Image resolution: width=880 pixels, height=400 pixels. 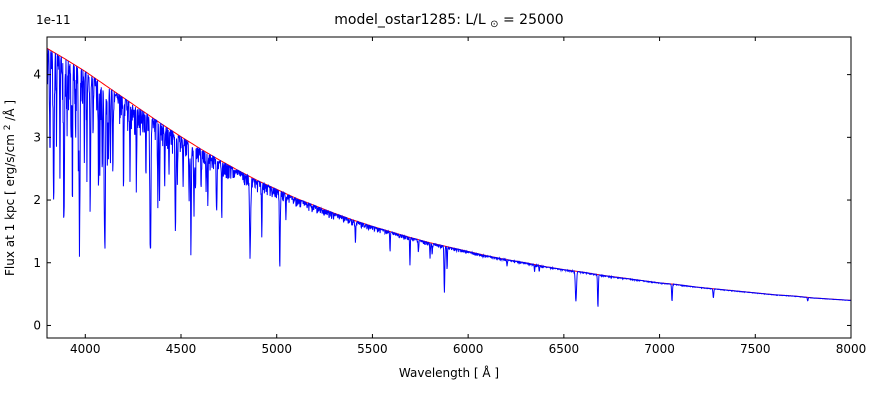 I want to click on x-tick-label: 6000, so click(x=468, y=349).